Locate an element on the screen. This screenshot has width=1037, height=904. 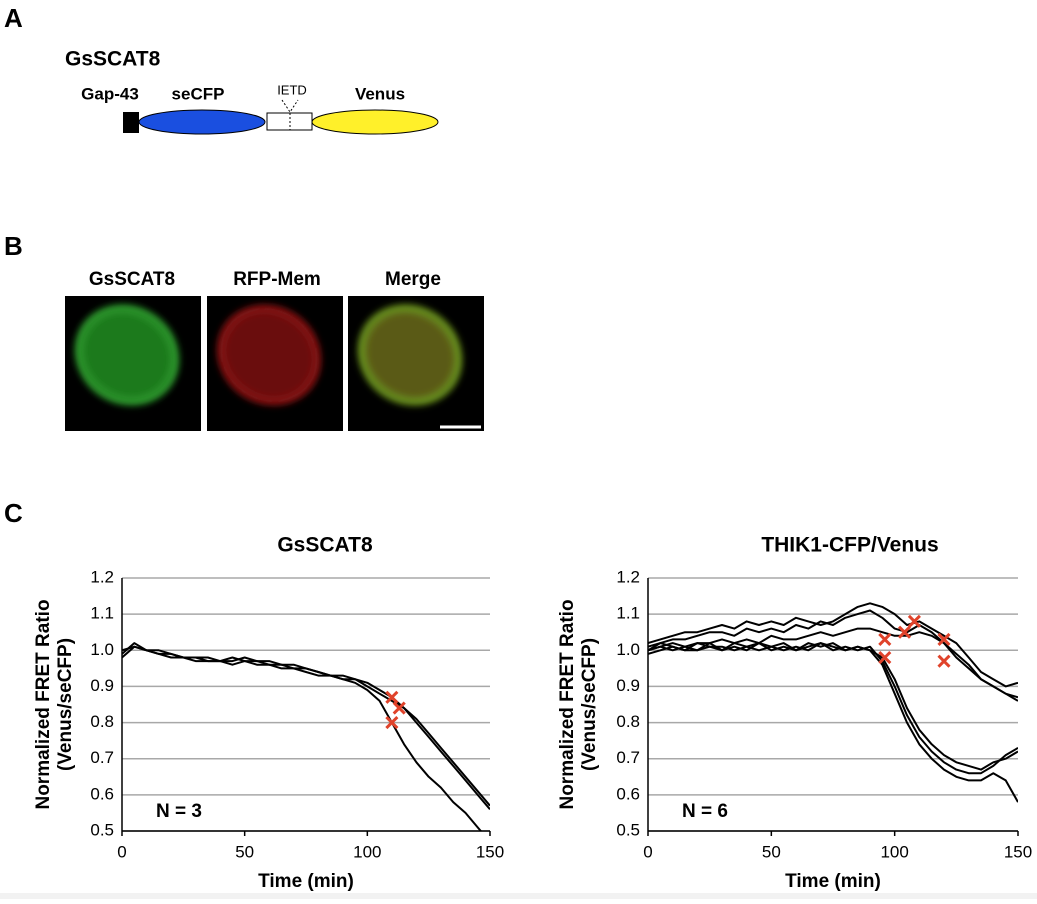
cleavage-site is located at coordinates (290, 114).